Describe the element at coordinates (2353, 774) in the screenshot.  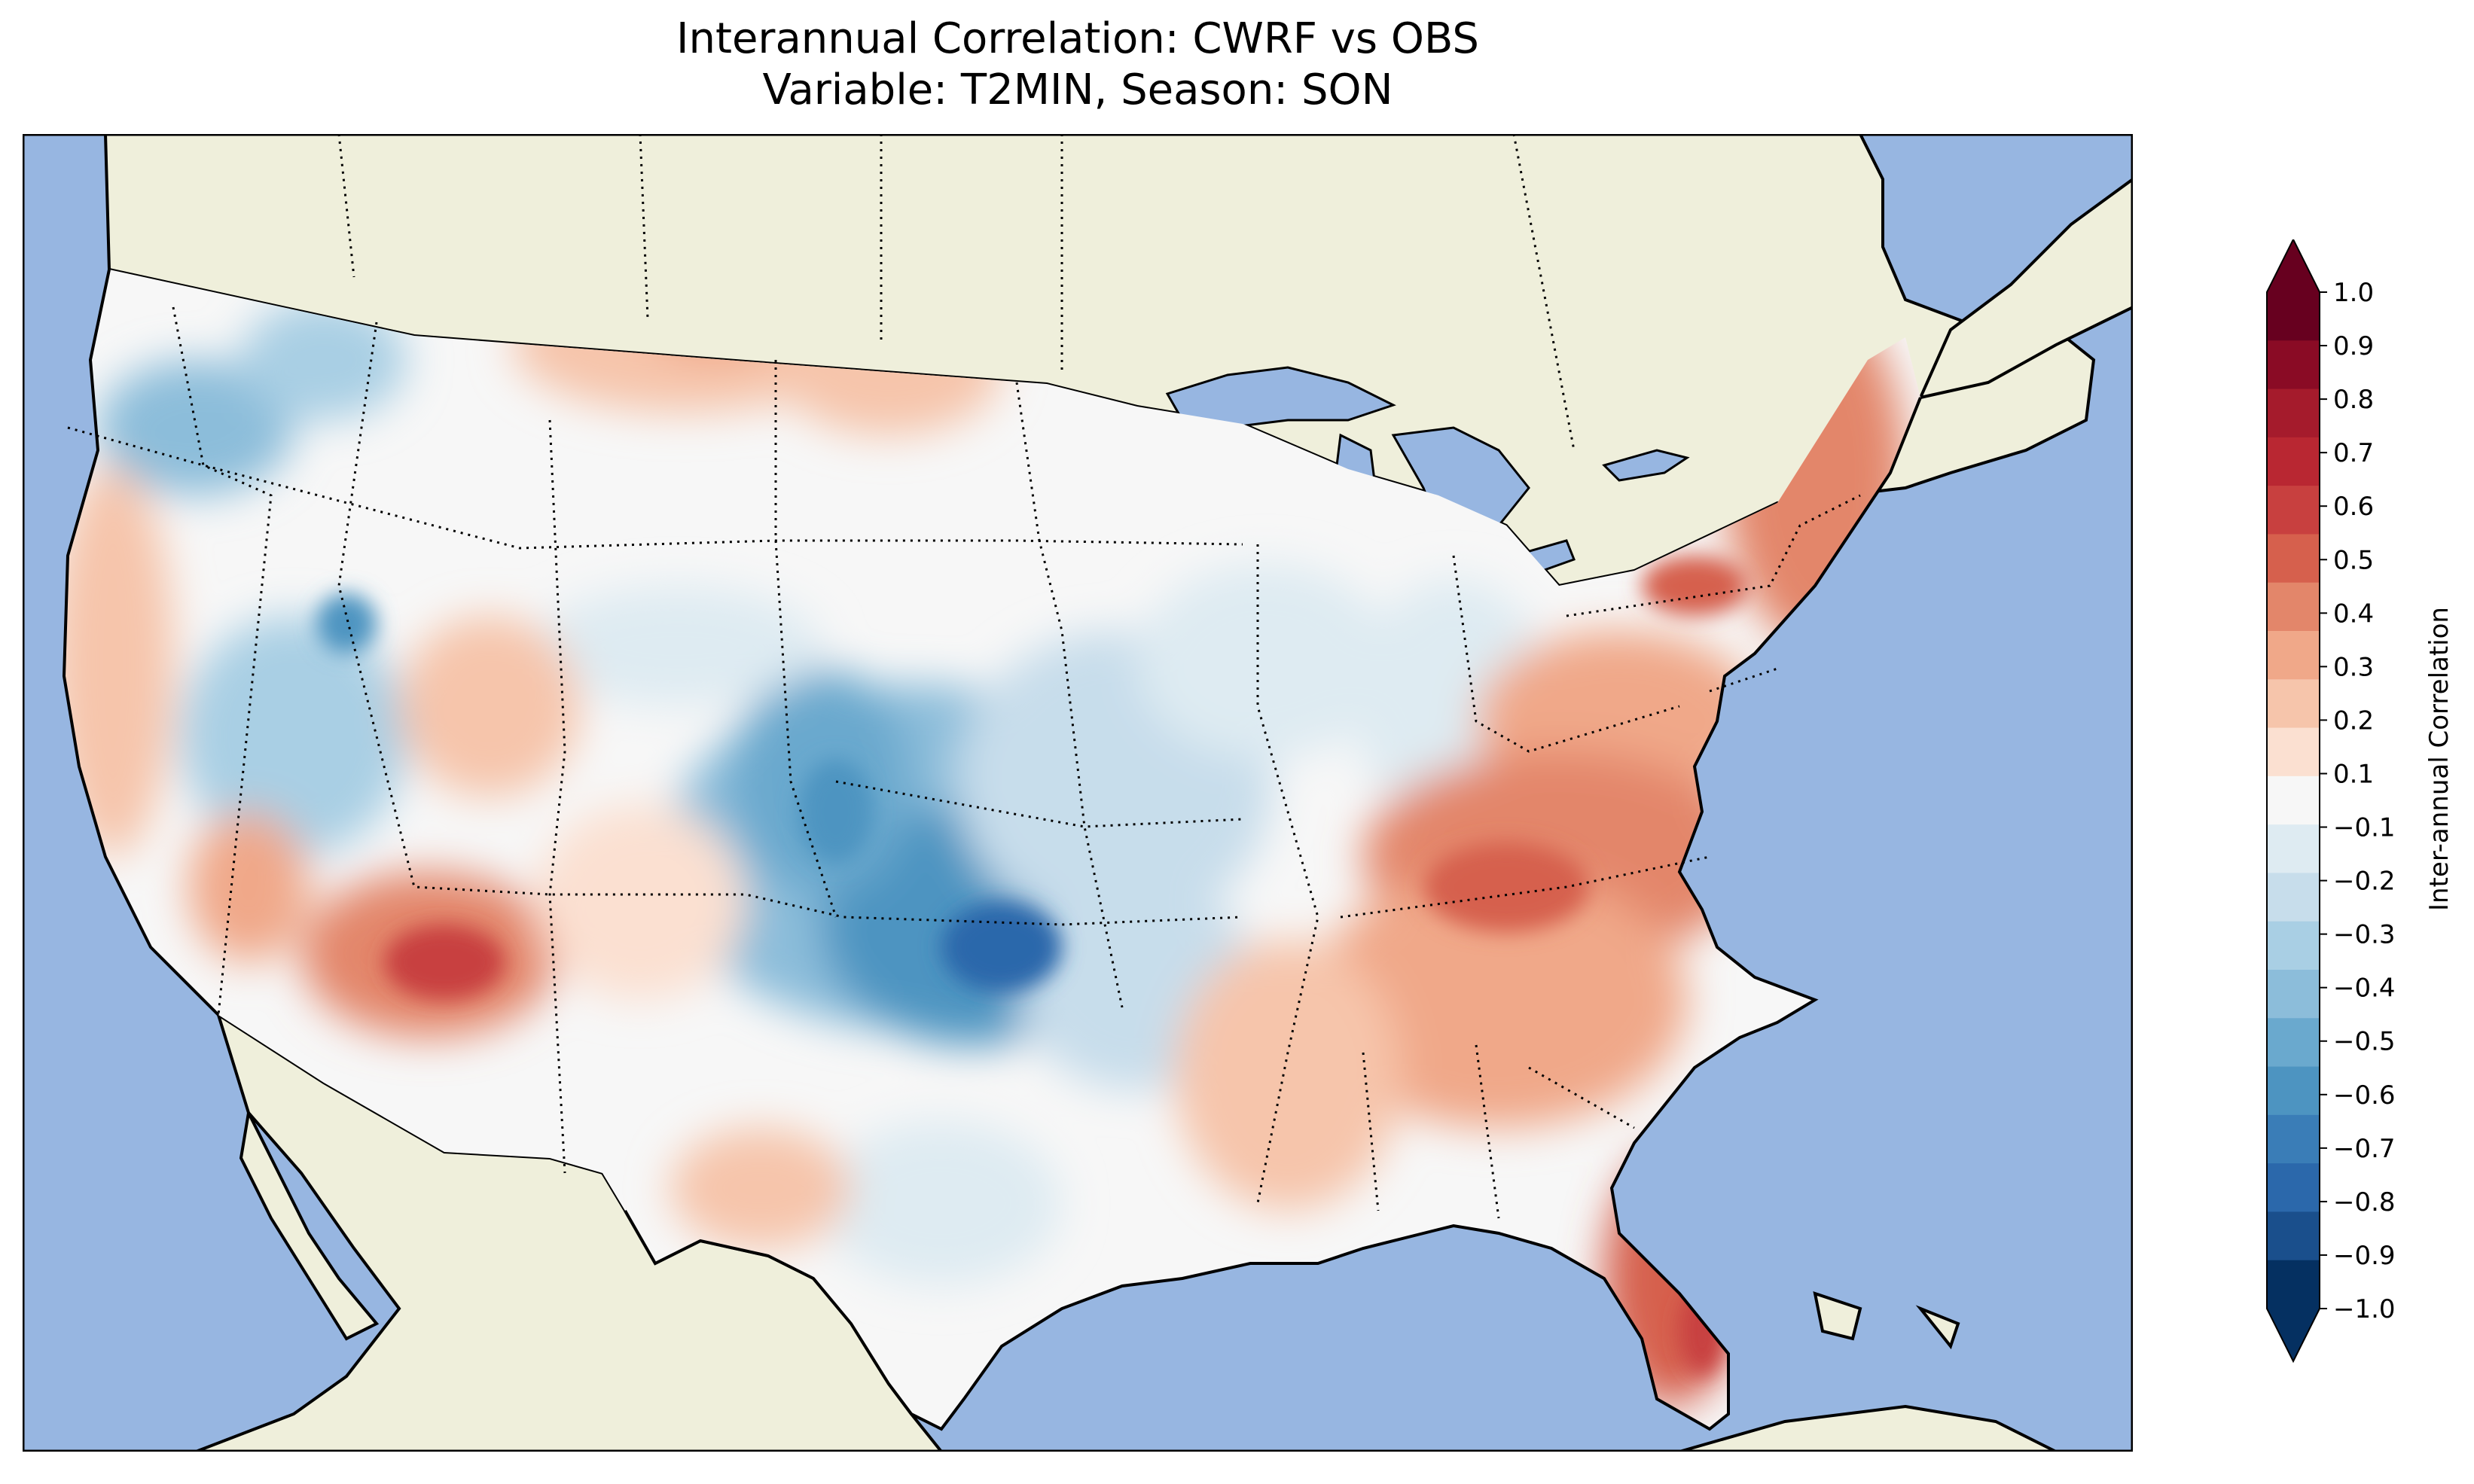
I see `colorbar-tick-label: 0.1` at that location.